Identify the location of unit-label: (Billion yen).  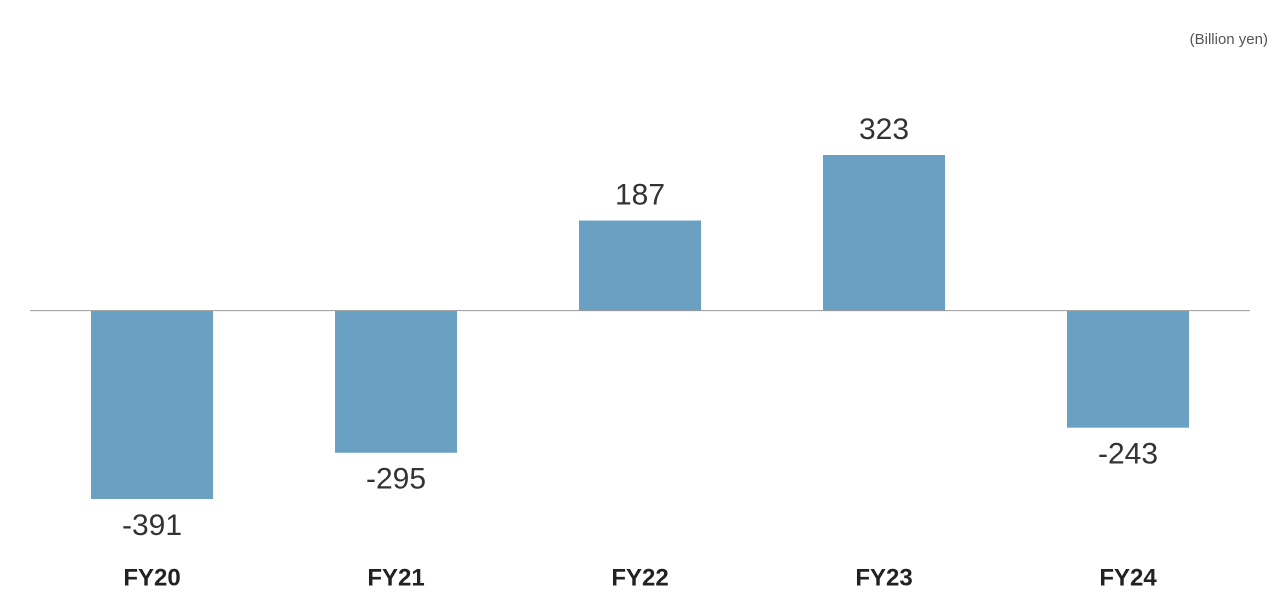
(1229, 39).